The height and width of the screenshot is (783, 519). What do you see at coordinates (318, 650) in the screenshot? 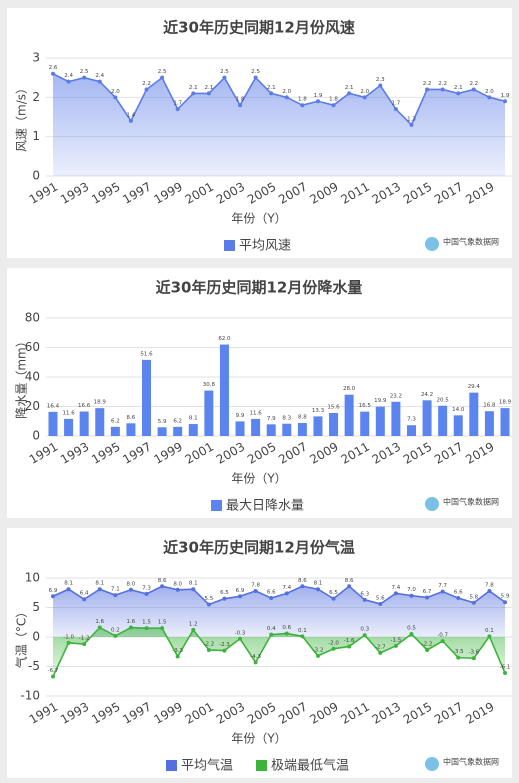
I see `value-label: -3.2` at bounding box center [318, 650].